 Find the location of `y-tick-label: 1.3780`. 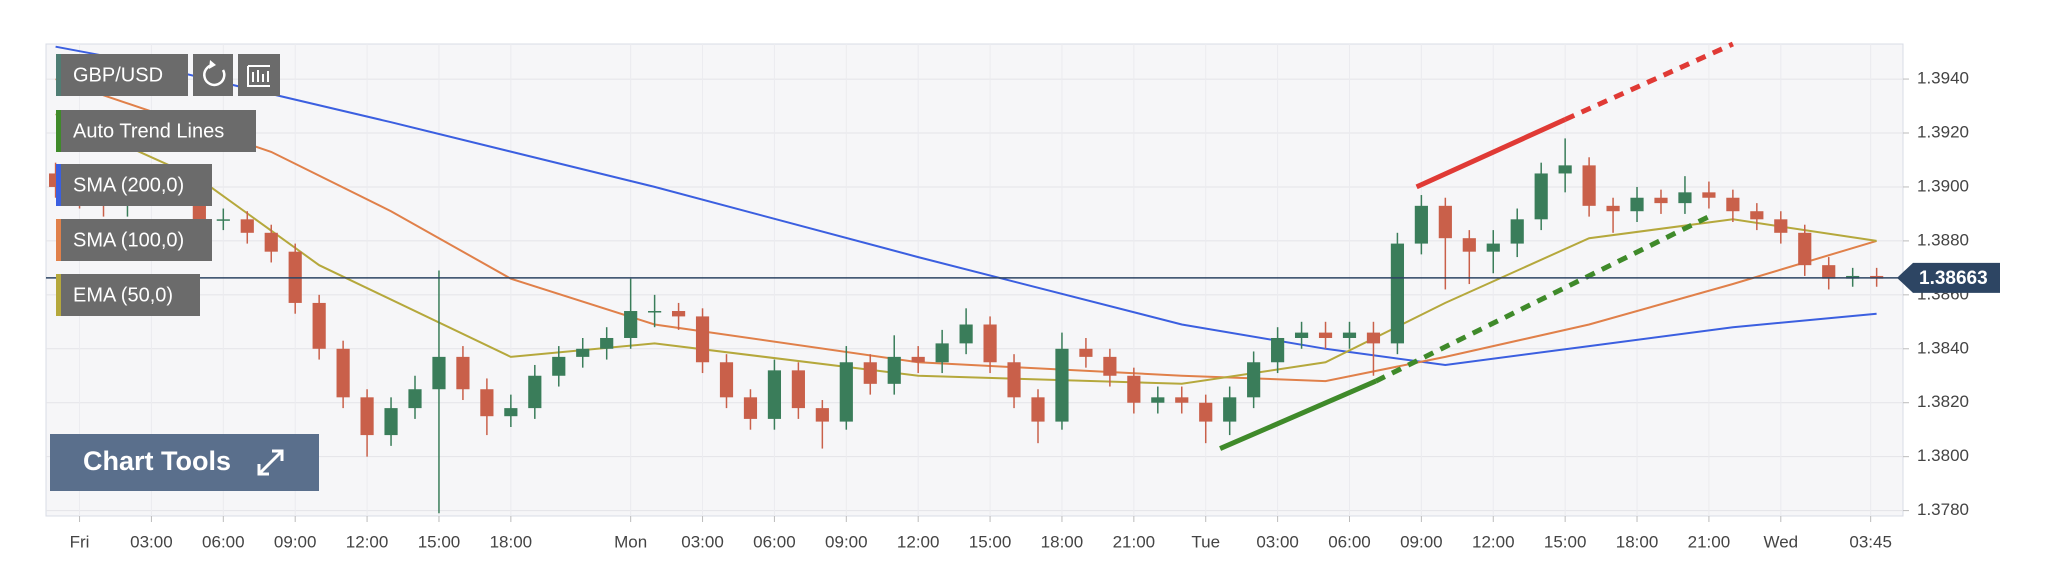

y-tick-label: 1.3780 is located at coordinates (1943, 509).